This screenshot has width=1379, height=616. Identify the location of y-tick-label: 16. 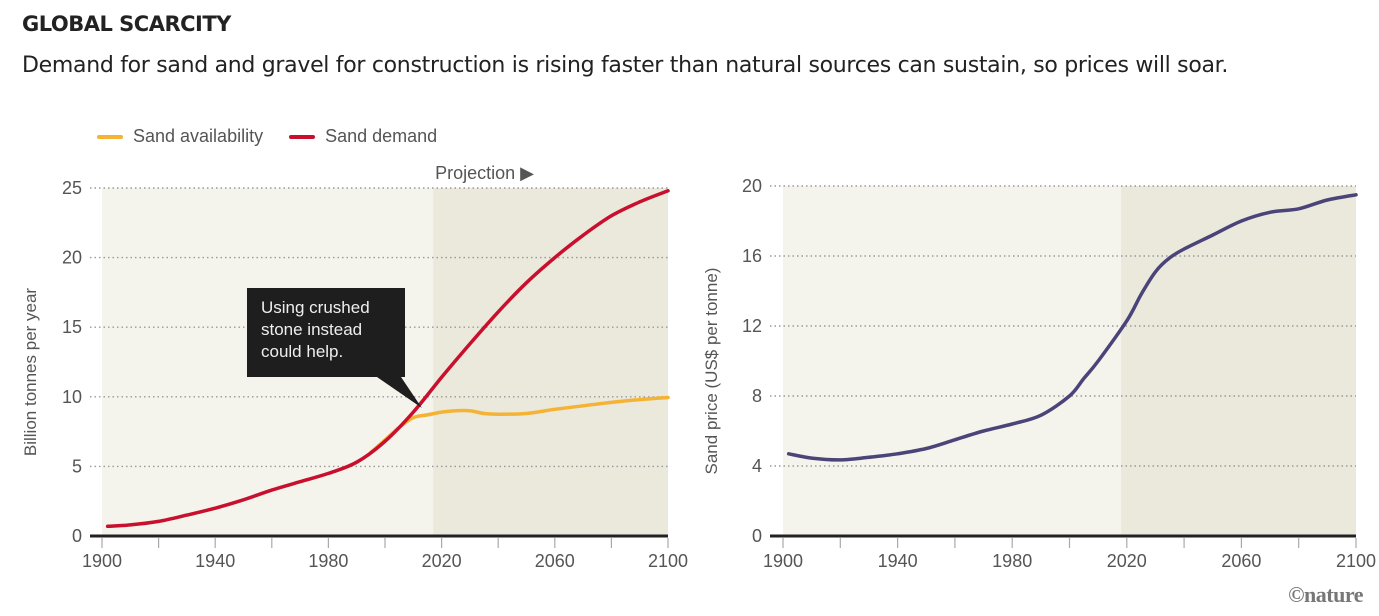
(752, 256).